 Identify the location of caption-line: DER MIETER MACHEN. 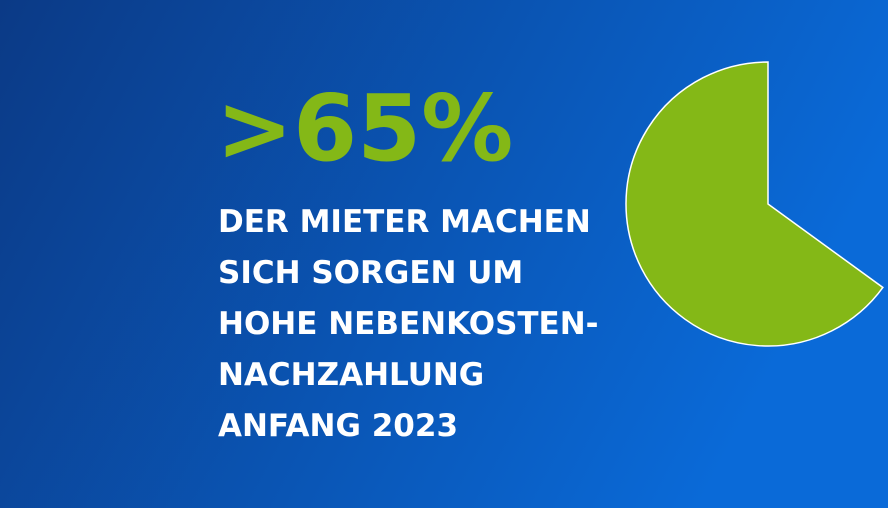
(404, 222).